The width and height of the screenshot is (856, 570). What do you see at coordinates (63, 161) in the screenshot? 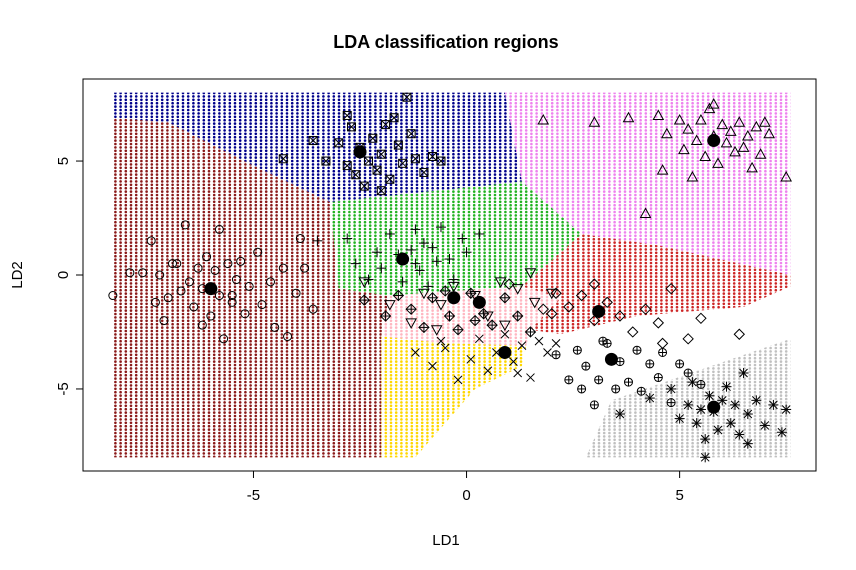
I see `y-tick-label: 5` at bounding box center [63, 161].